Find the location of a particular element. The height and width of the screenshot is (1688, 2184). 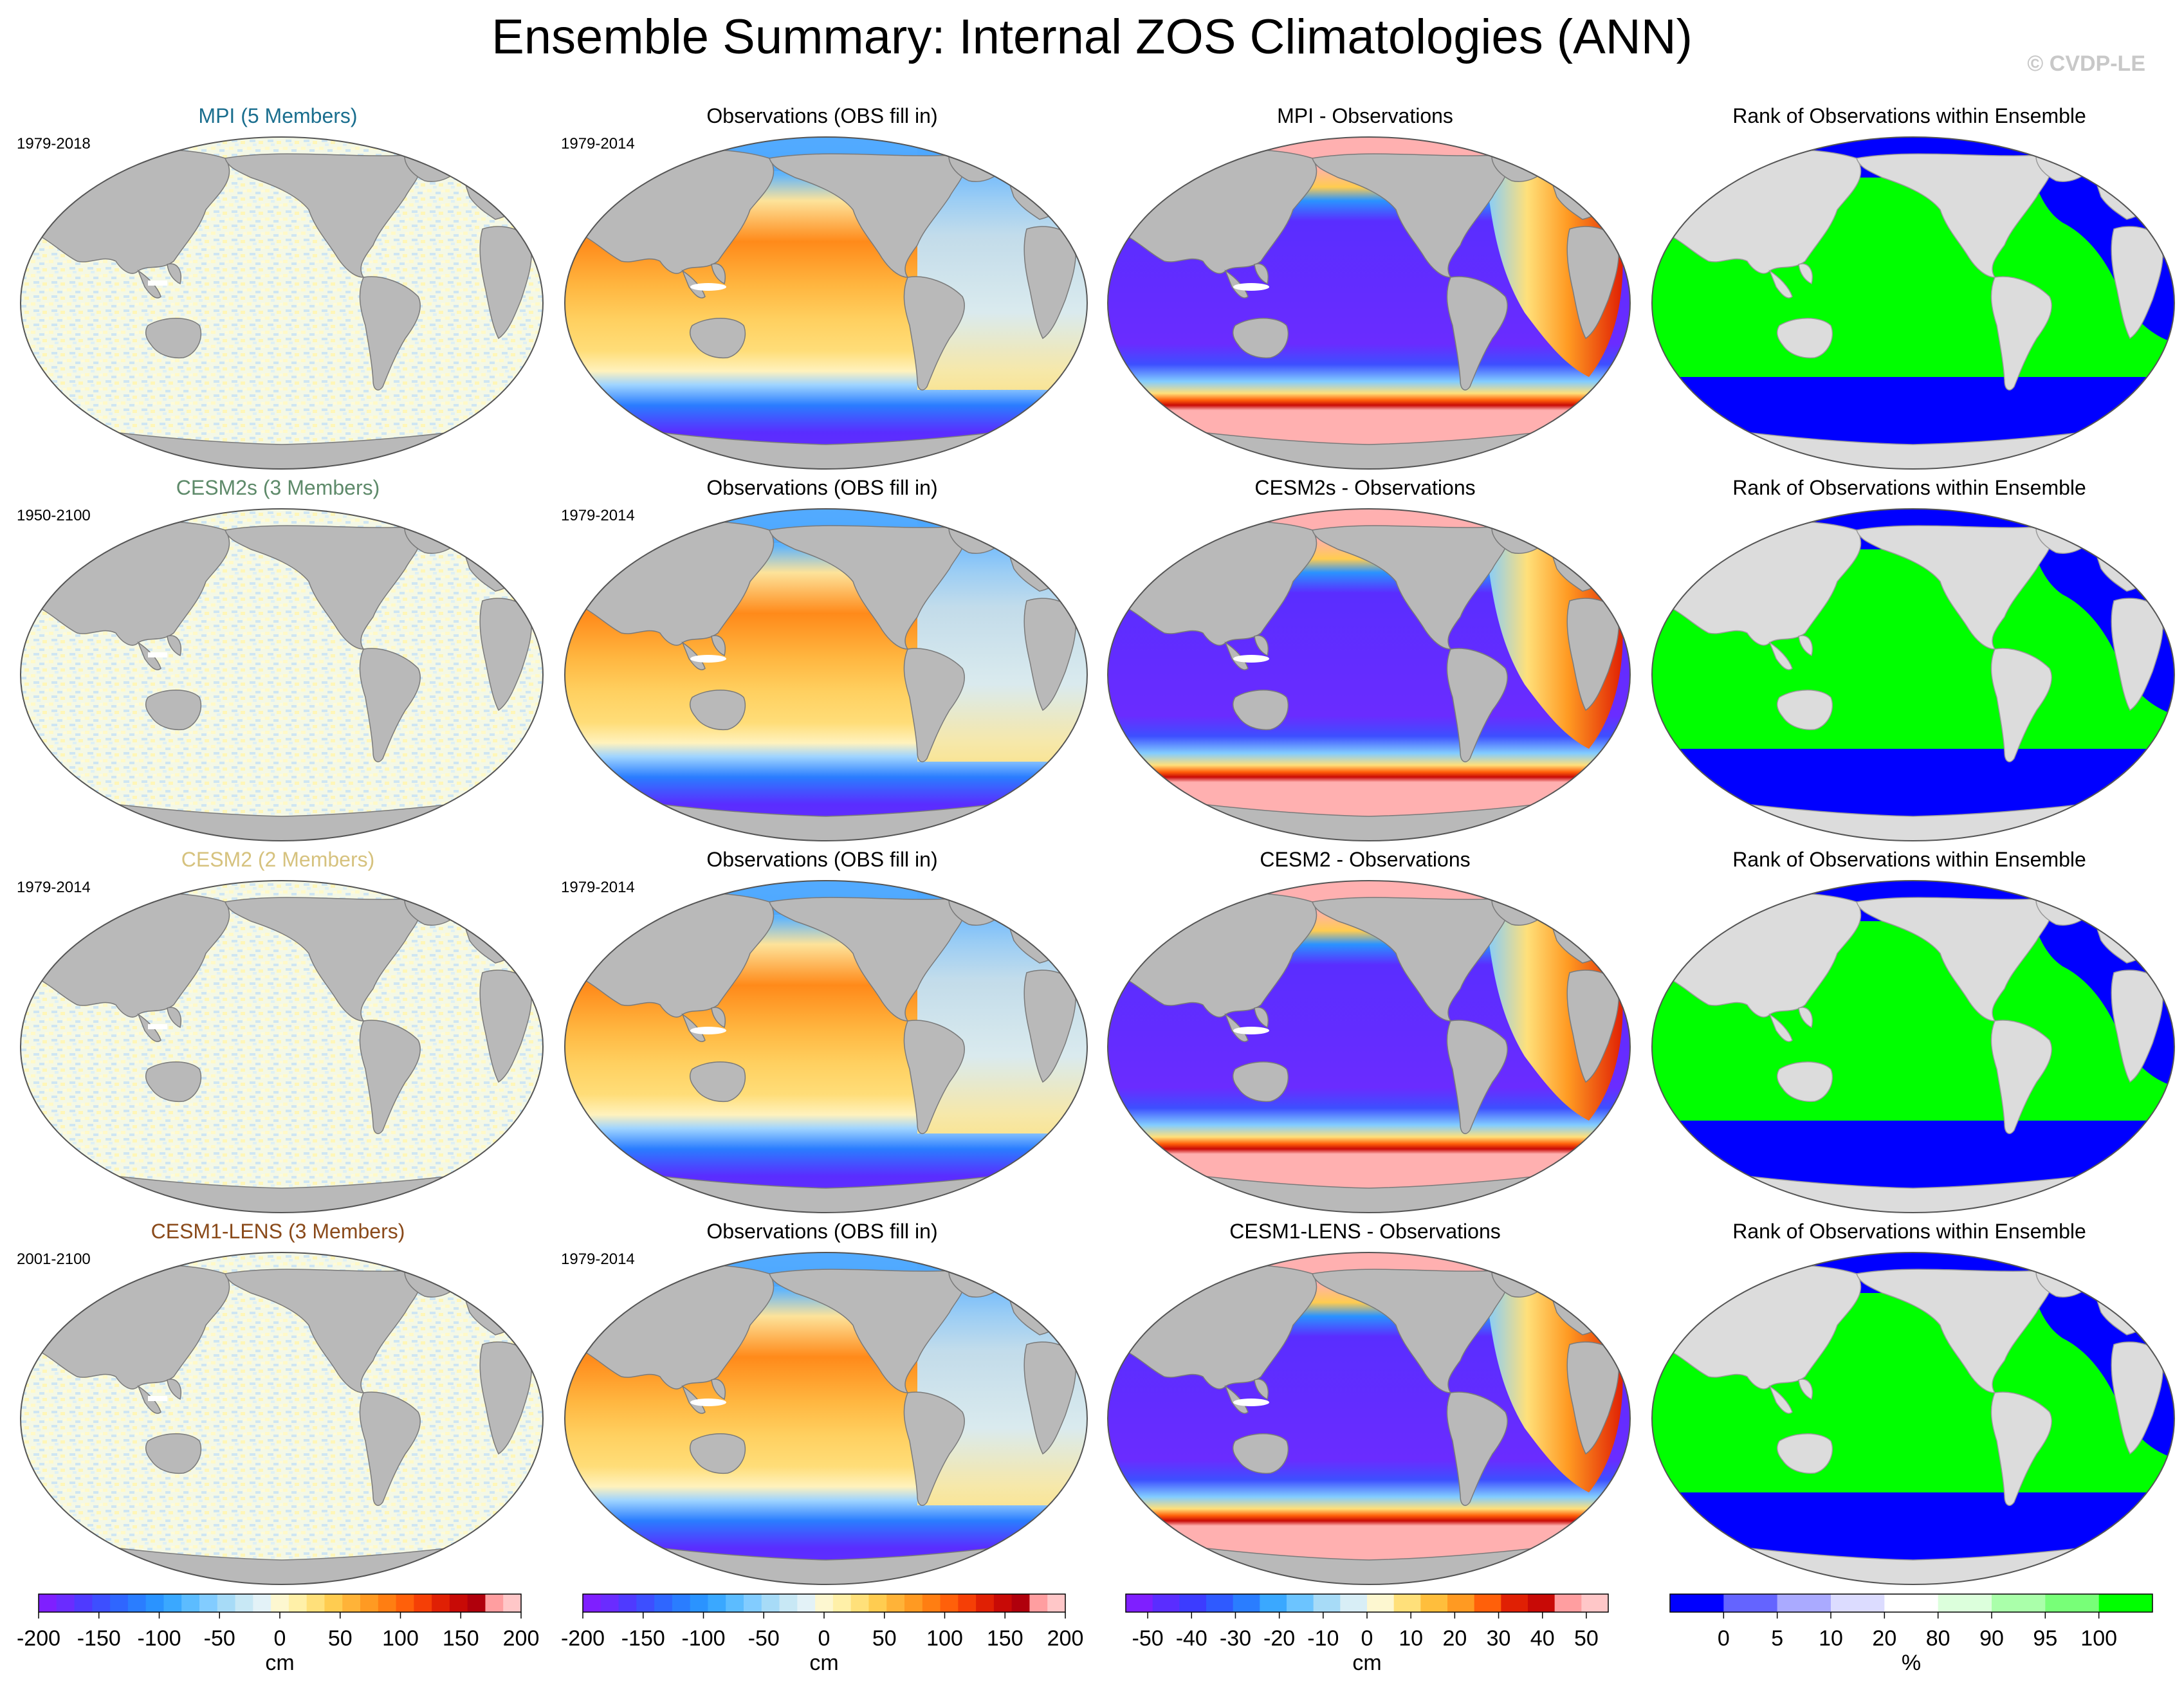

diff-panel-1: MPI - Observations is located at coordinates (1365, 287).